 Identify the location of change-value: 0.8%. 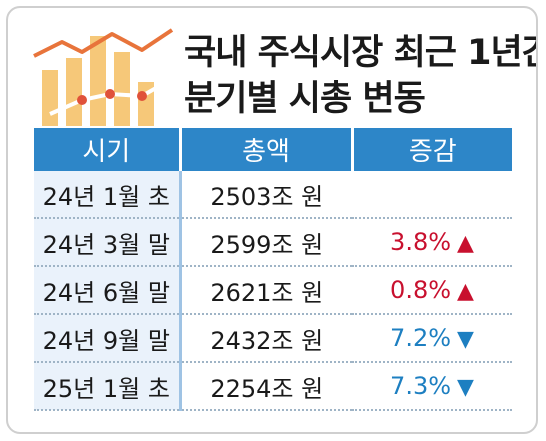
(421, 290).